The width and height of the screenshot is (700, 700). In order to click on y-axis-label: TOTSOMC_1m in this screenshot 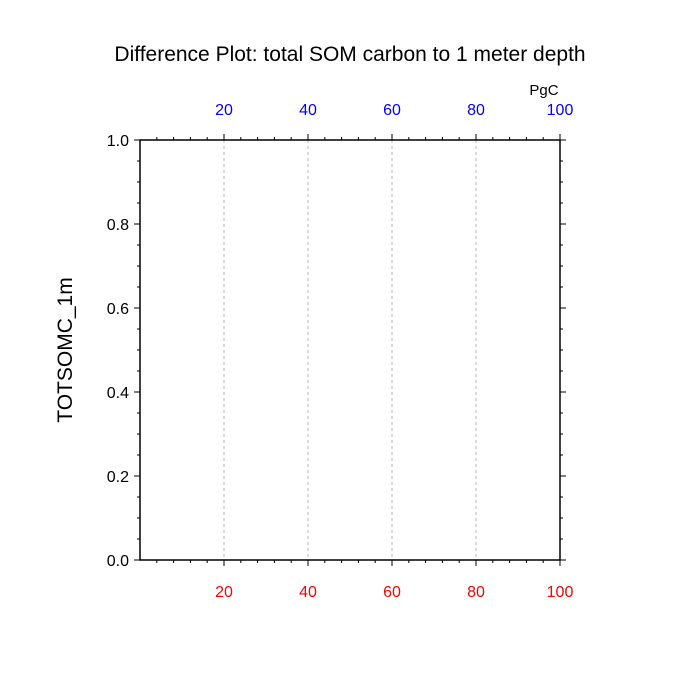, I will do `click(65, 349)`.